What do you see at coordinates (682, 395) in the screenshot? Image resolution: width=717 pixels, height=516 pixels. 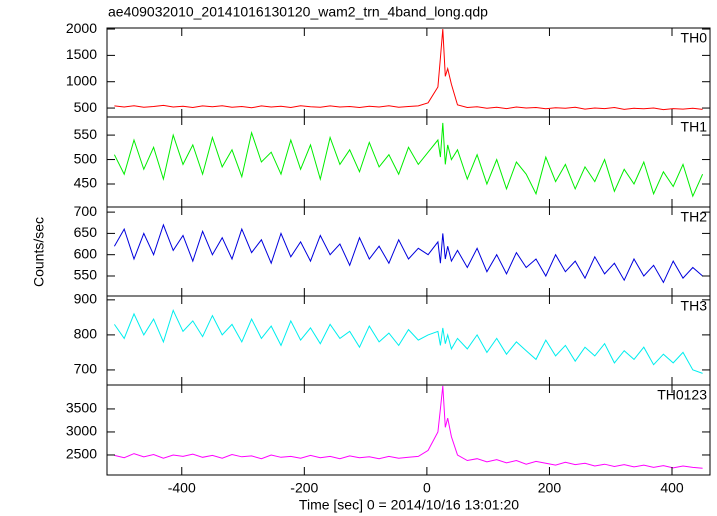 I see `panel-label: TH0123` at bounding box center [682, 395].